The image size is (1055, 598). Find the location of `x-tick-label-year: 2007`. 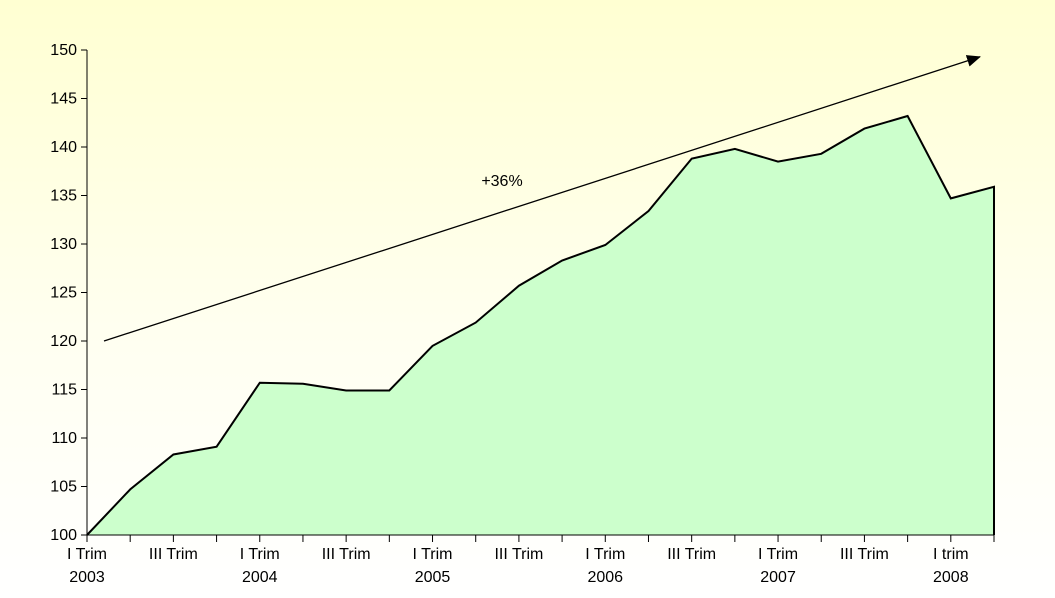

x-tick-label-year: 2007 is located at coordinates (778, 577).